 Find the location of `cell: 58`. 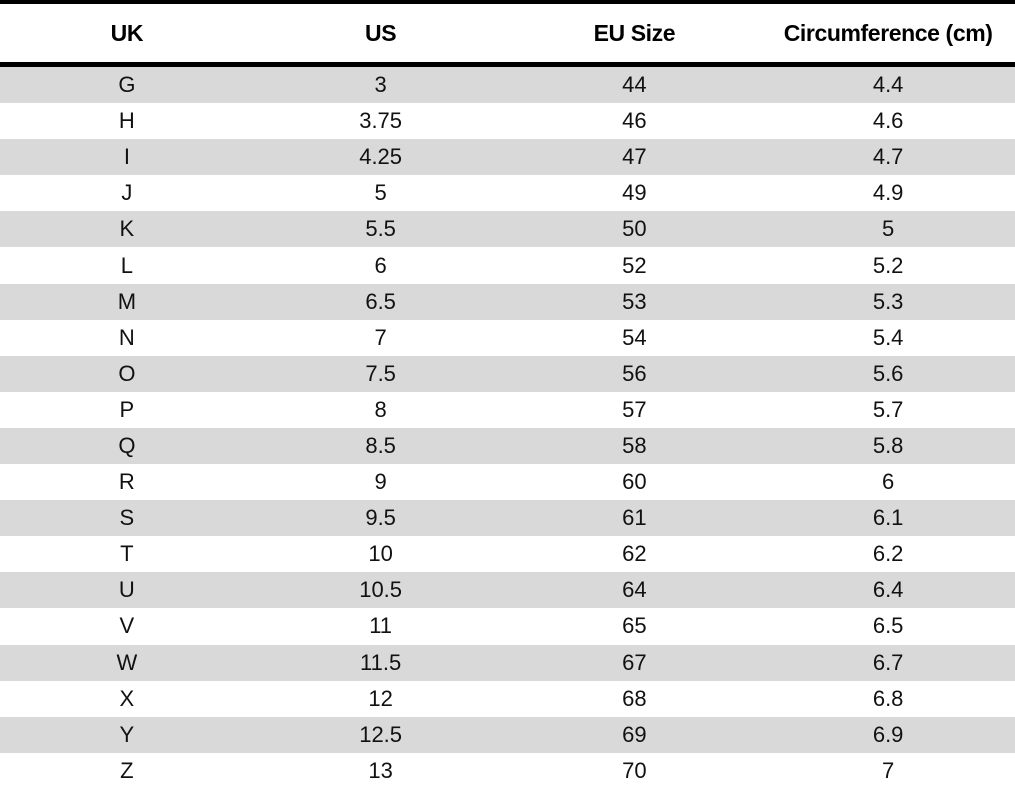

cell: 58 is located at coordinates (634, 445).